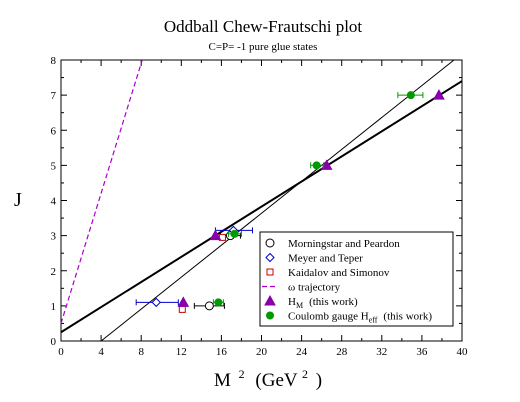 Image resolution: width=520 pixels, height=402 pixels. I want to click on x-tick-label: 12, so click(181, 352).